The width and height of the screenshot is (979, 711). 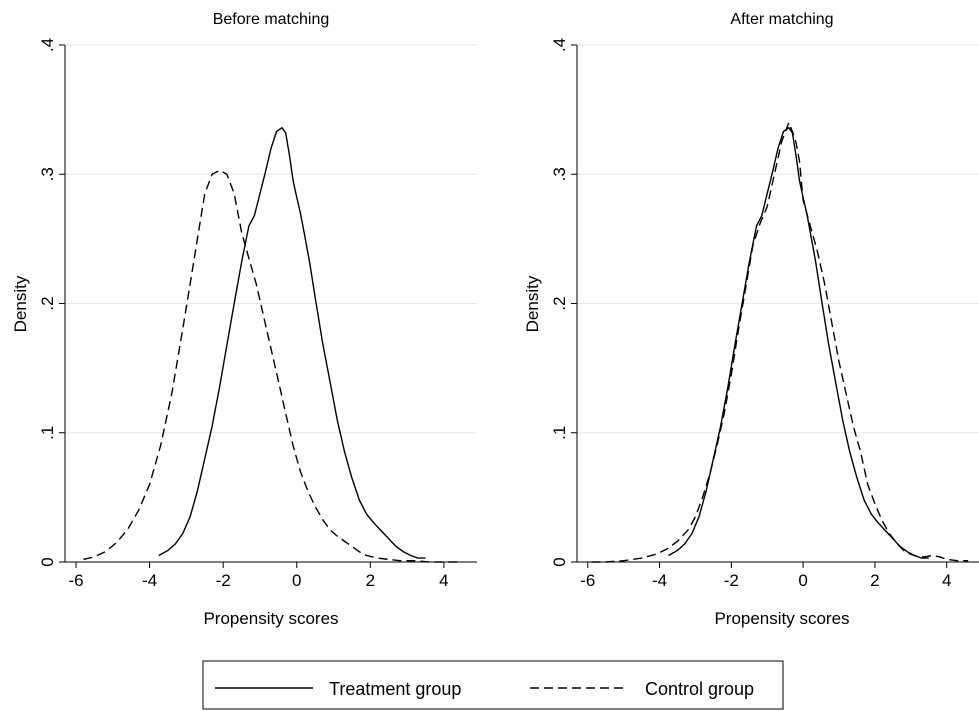 I want to click on panel-title: After matching, so click(x=781, y=19).